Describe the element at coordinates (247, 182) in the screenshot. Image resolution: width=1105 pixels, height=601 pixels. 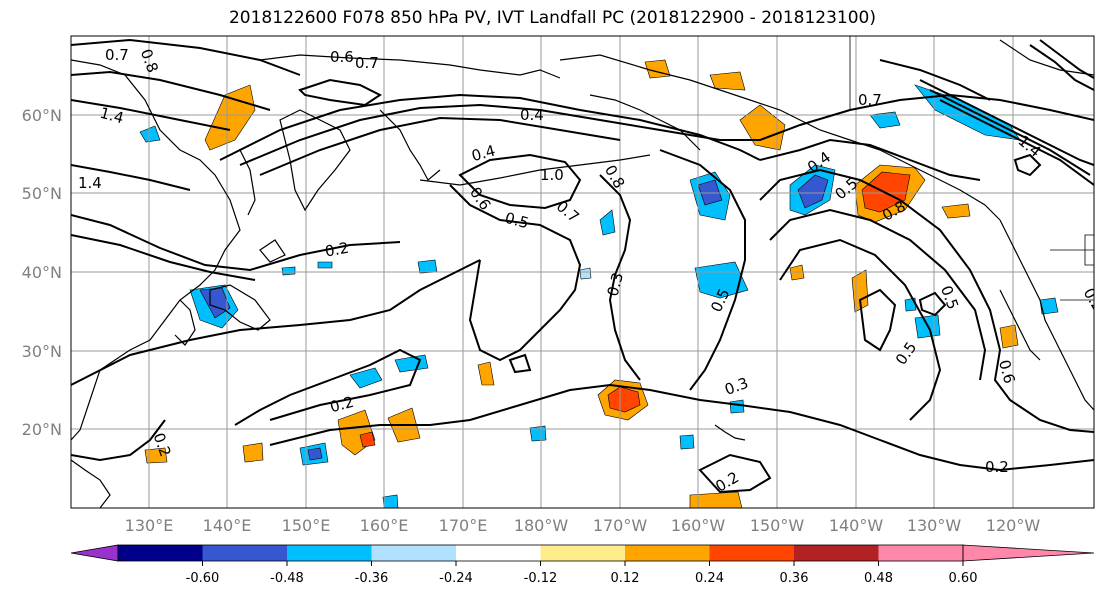
I see `coastline-sakhalin` at that location.